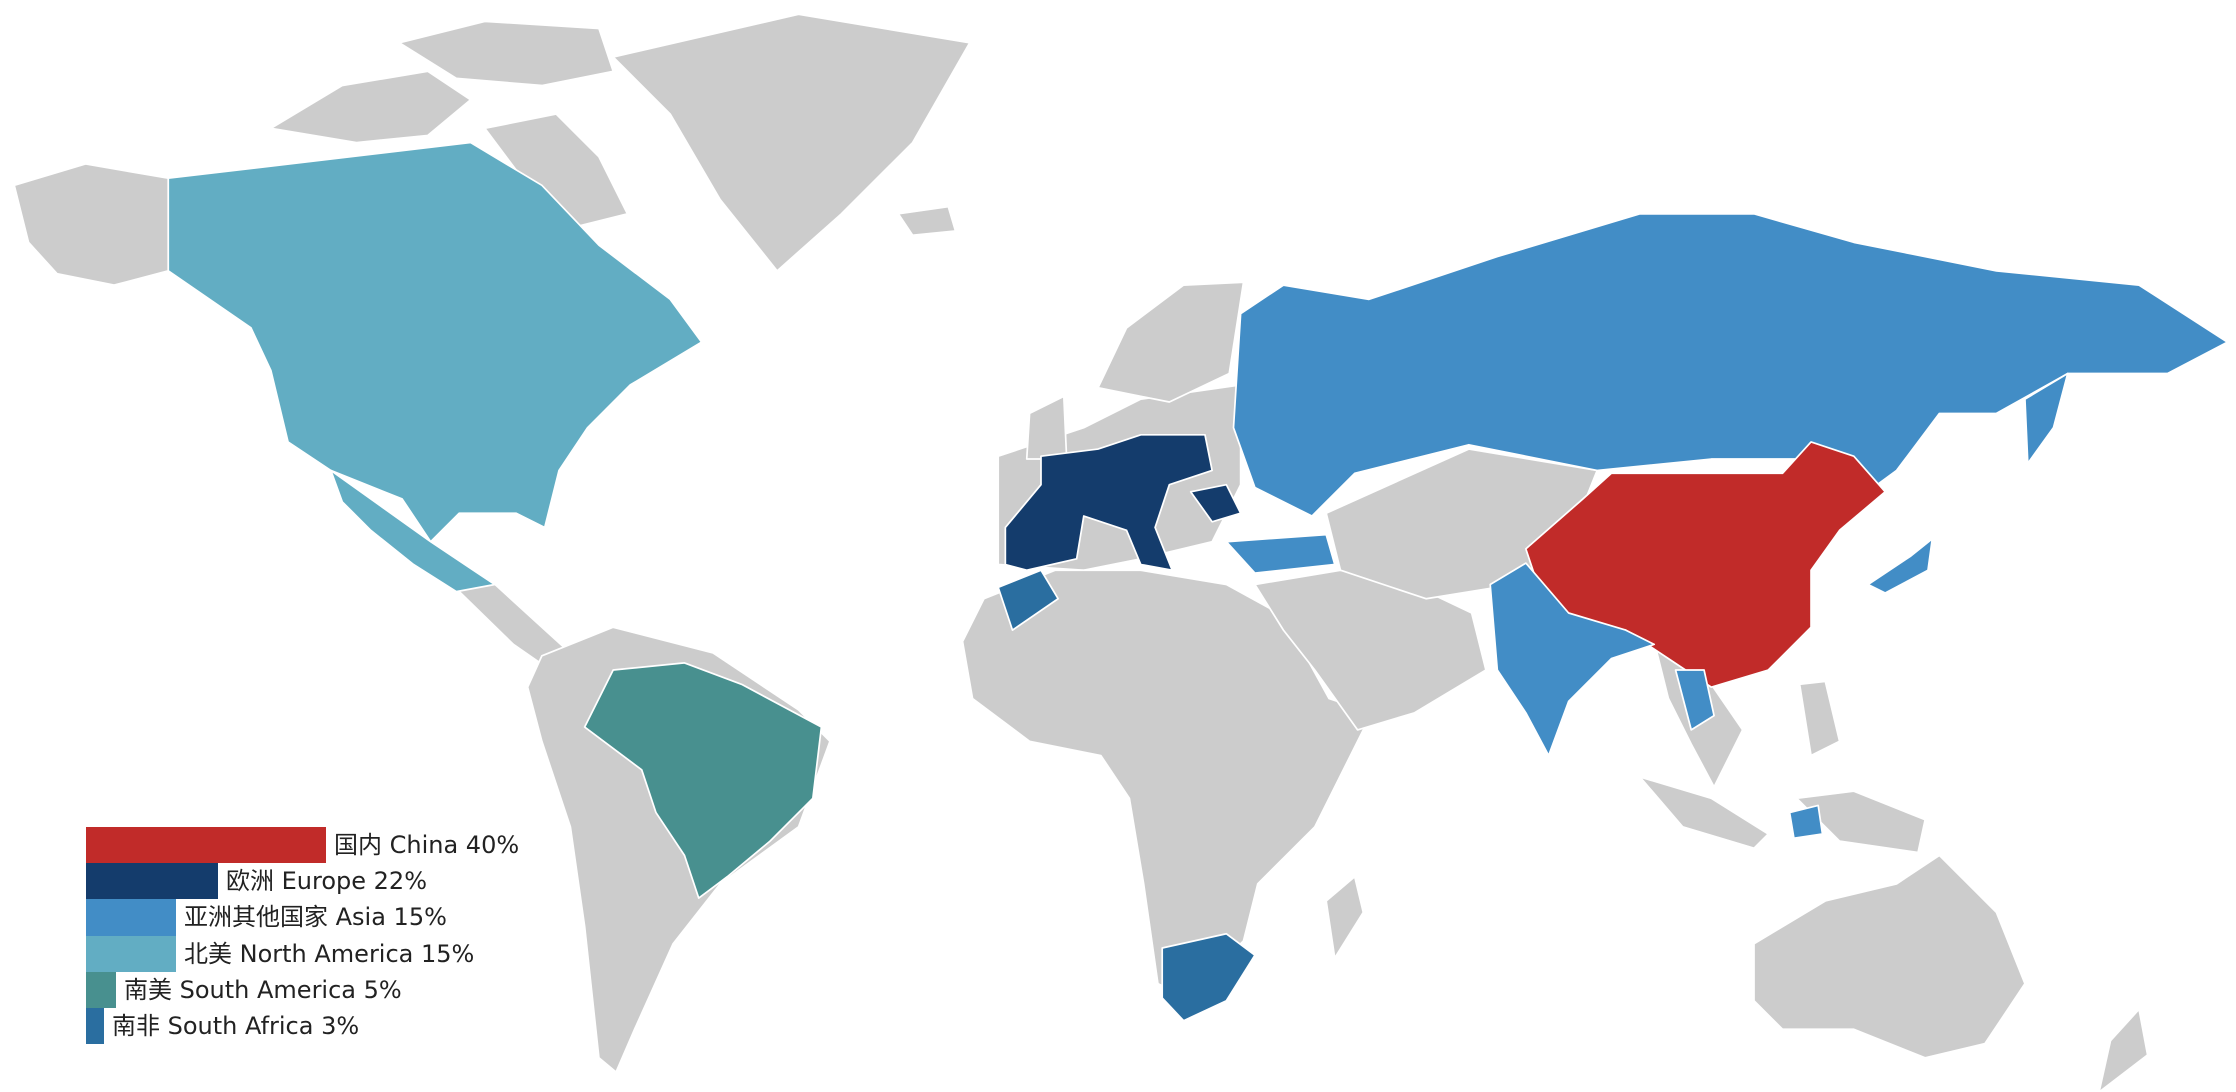 This screenshot has width=2236, height=1092. Describe the element at coordinates (1694, 700) in the screenshot. I see `region-thailand` at that location.